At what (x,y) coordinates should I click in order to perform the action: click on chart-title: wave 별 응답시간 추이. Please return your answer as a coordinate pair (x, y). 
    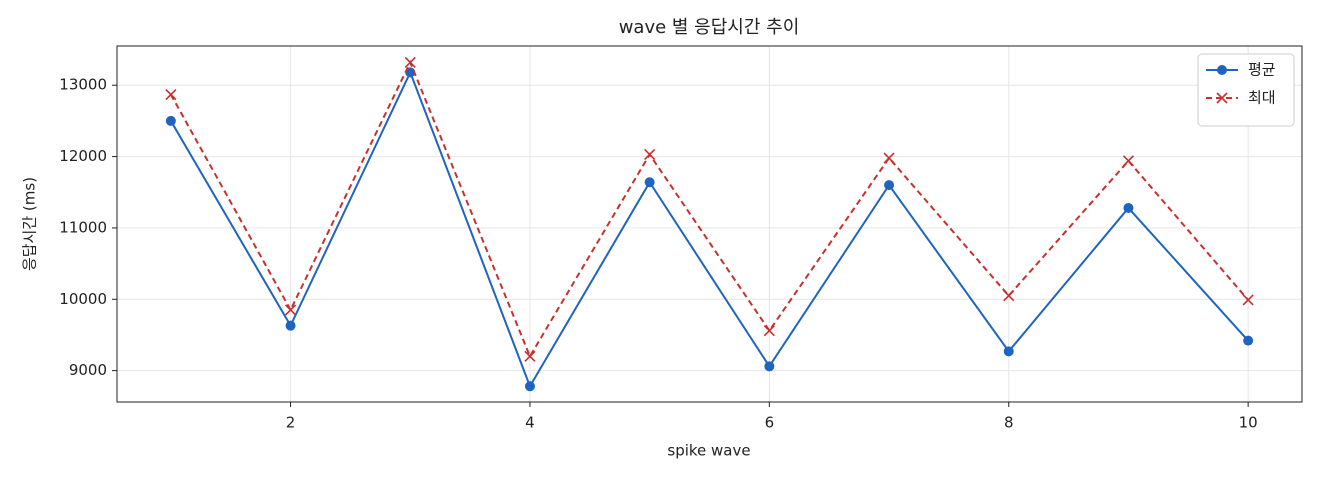
    Looking at the image, I should click on (709, 27).